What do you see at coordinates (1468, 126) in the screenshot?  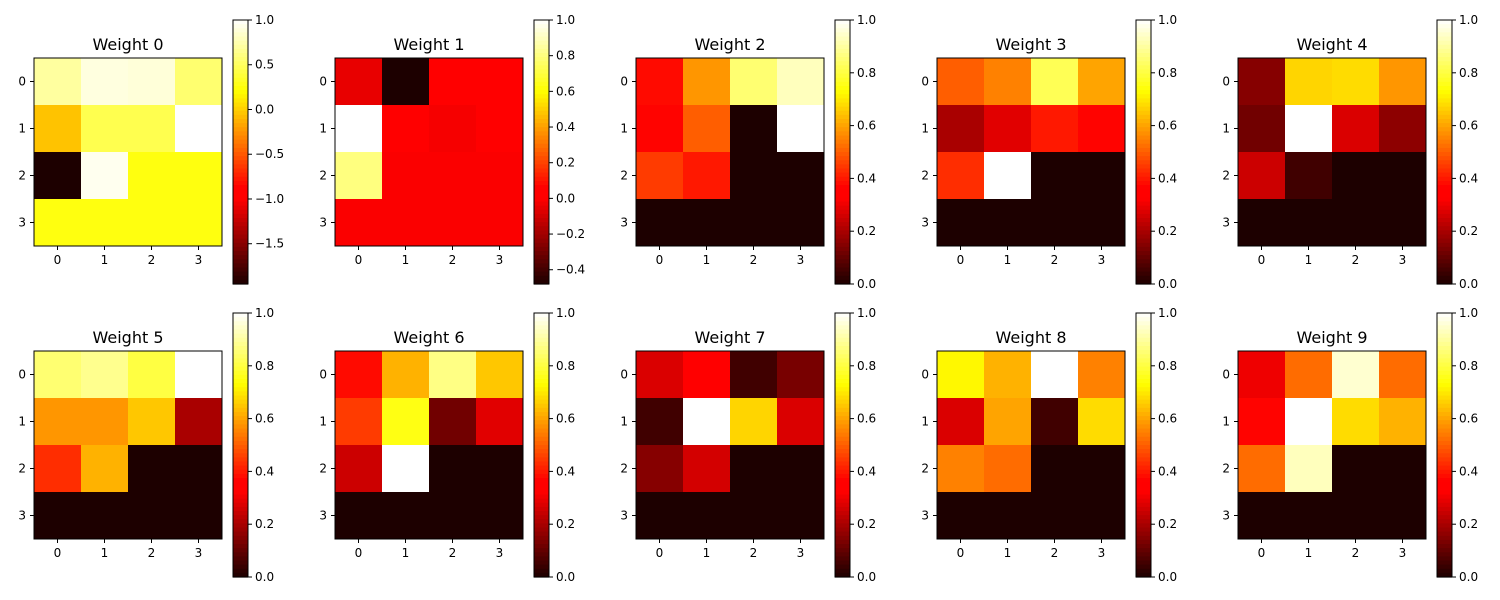 I see `colorbar-tick-label: 0.6` at bounding box center [1468, 126].